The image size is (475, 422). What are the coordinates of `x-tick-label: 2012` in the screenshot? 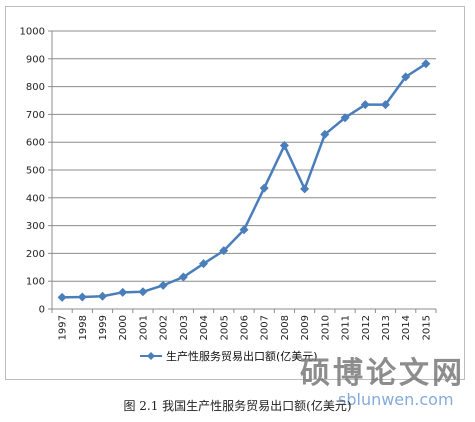 It's located at (366, 327).